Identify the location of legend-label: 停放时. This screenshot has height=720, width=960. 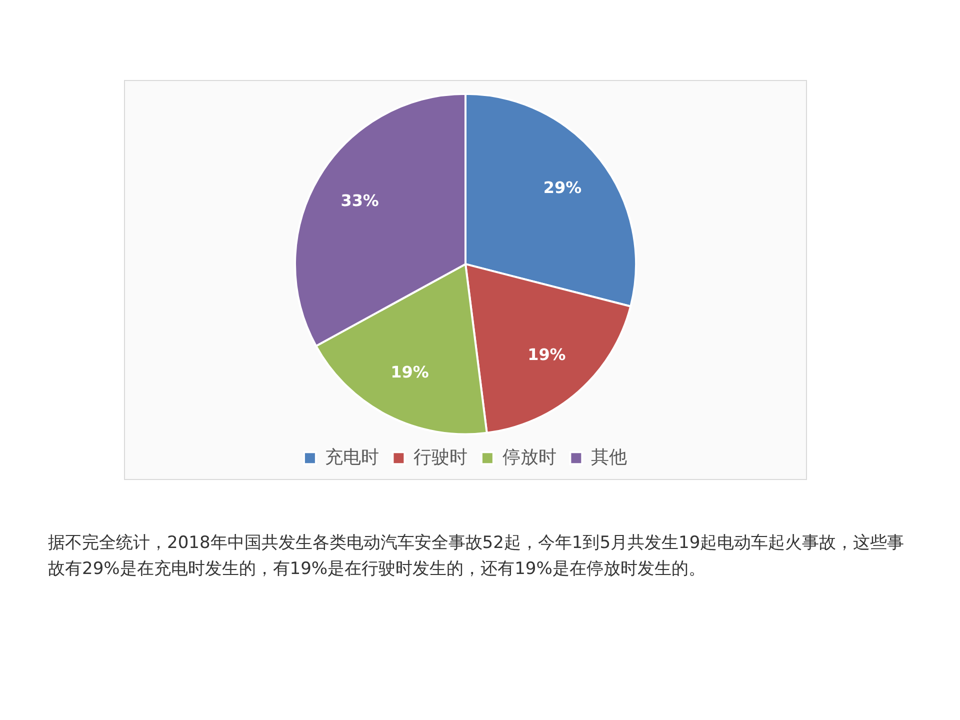
(529, 457).